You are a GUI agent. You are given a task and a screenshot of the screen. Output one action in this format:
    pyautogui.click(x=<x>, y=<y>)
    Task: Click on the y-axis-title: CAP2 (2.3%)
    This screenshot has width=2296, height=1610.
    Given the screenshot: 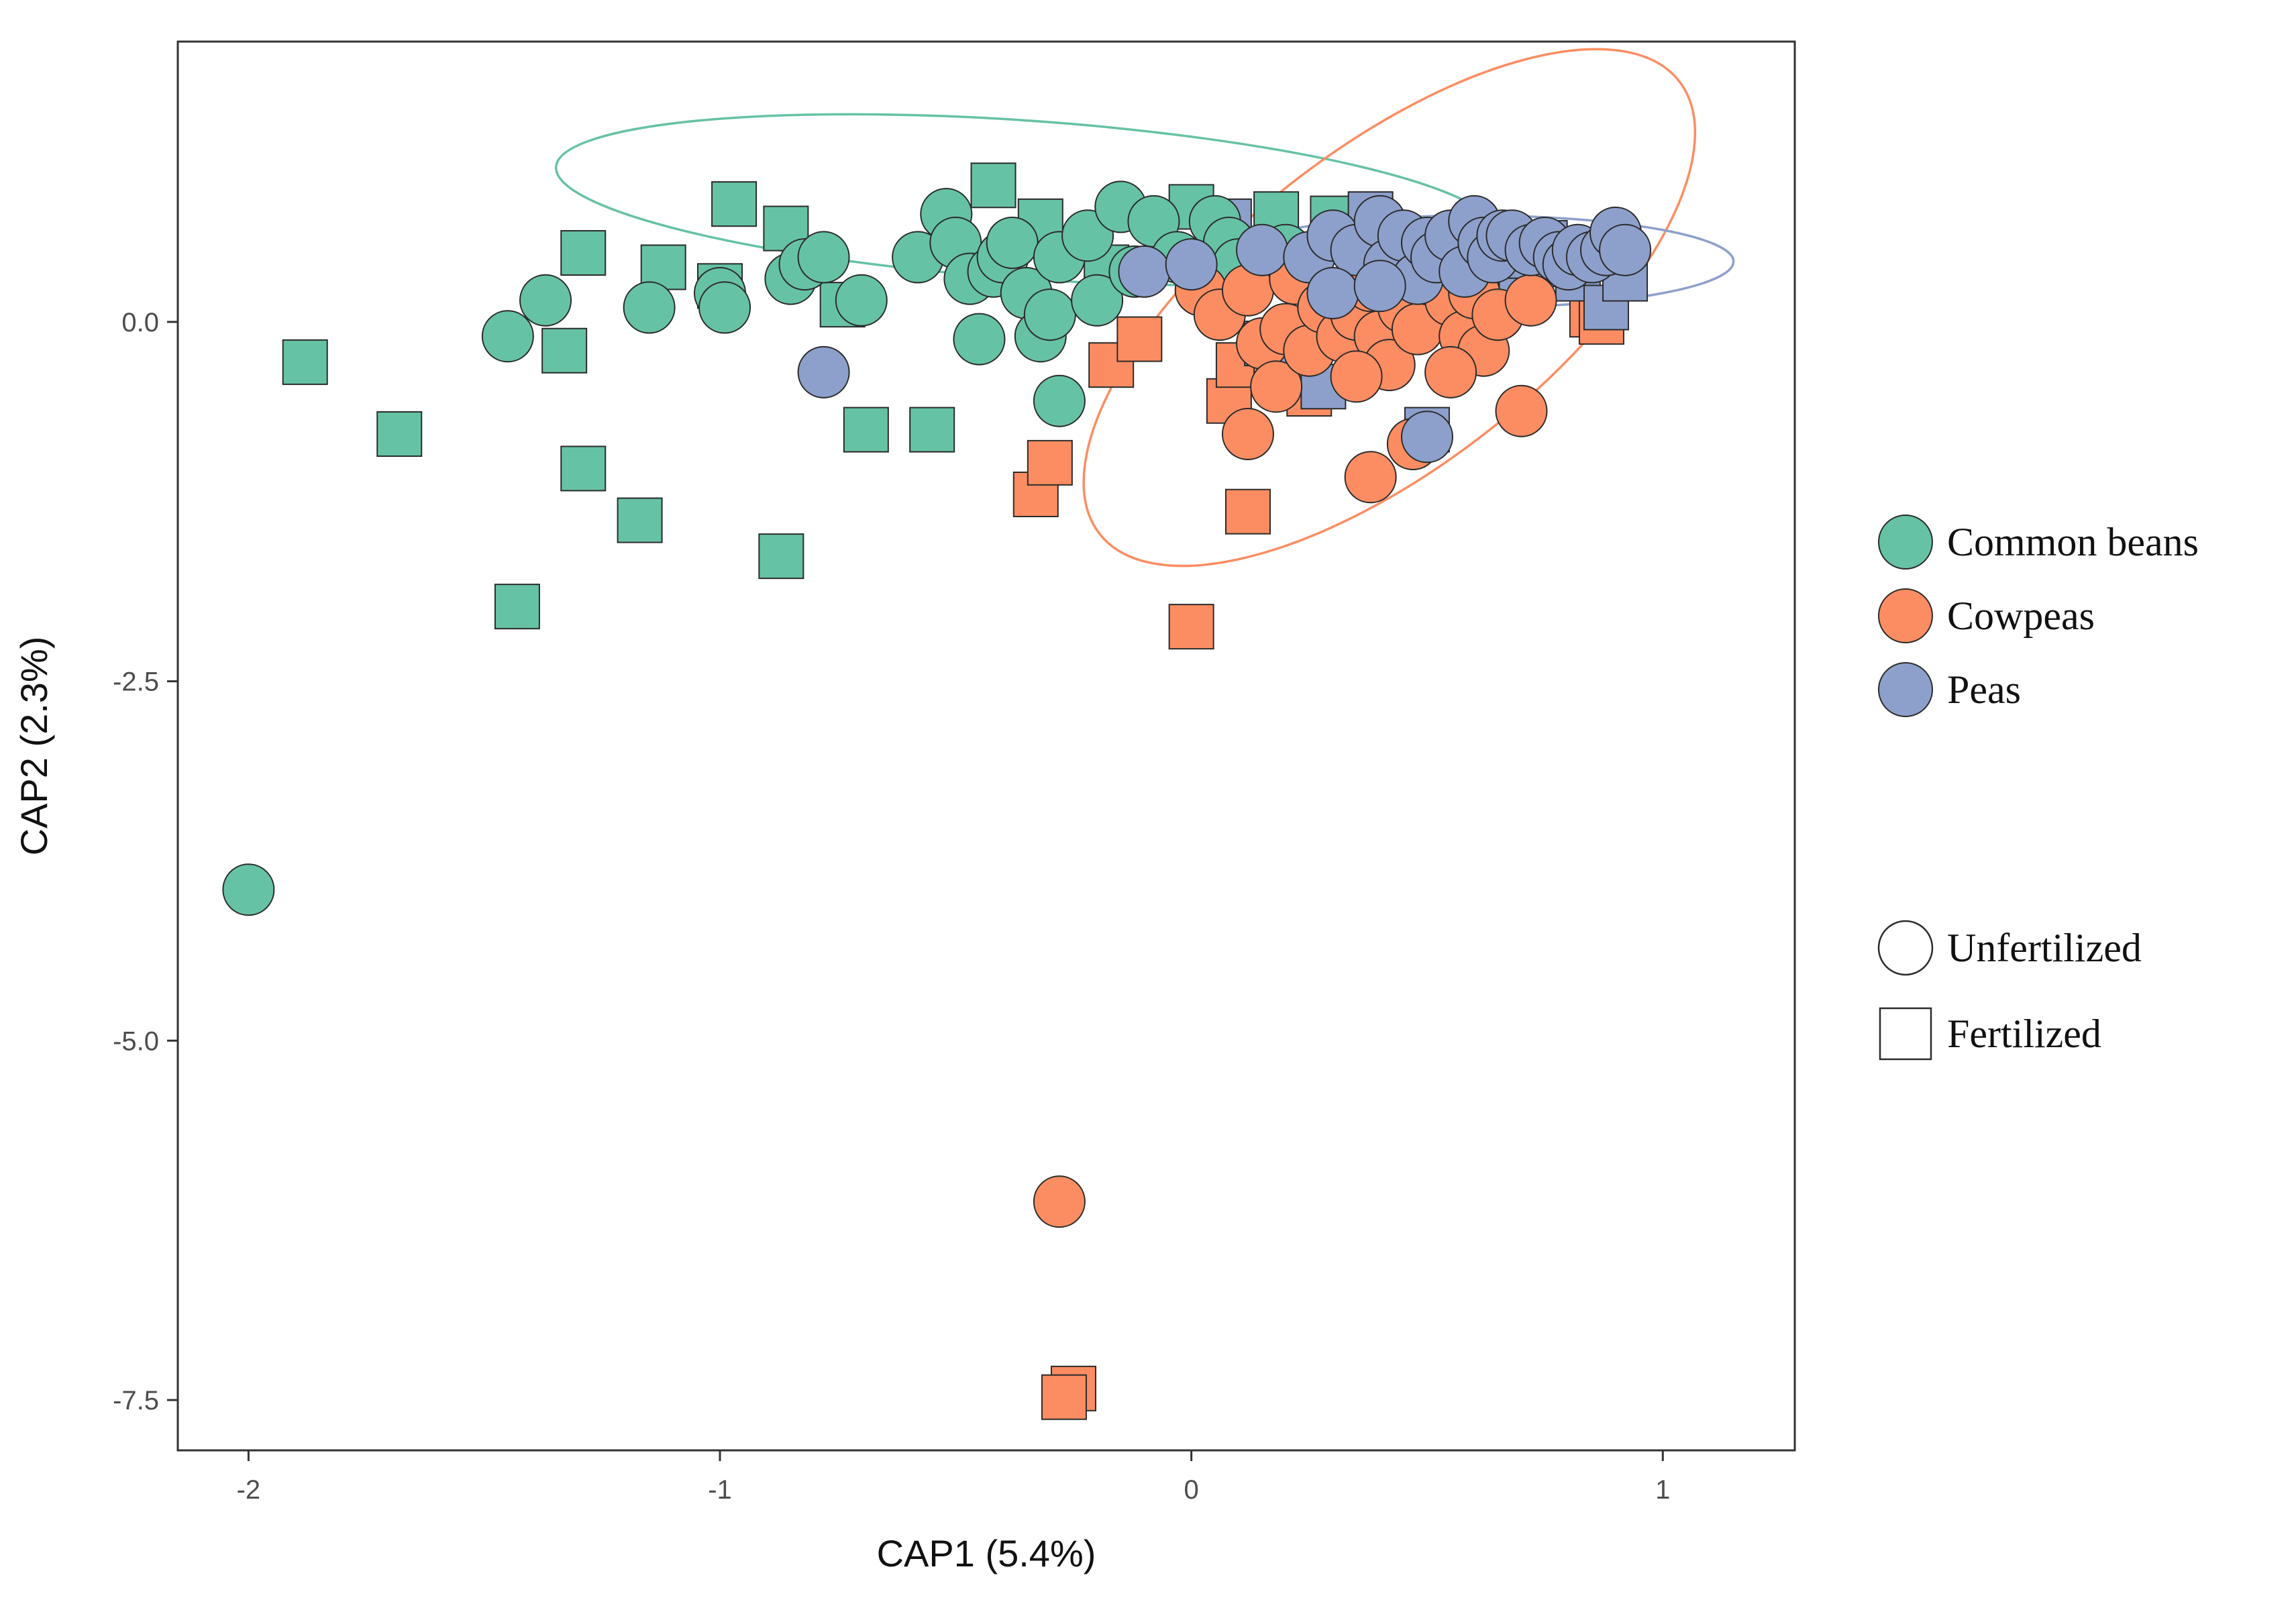 What is the action you would take?
    pyautogui.click(x=34, y=746)
    